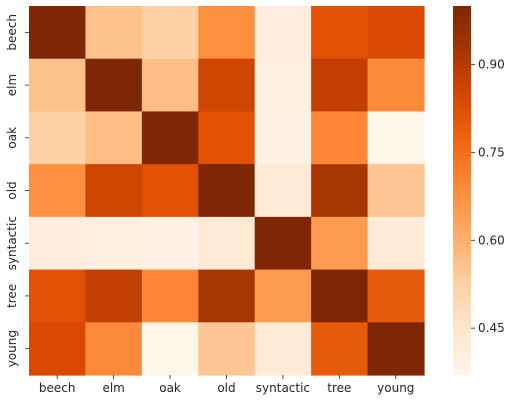  I want to click on heatmap-cell-old-syntactic, so click(283, 191).